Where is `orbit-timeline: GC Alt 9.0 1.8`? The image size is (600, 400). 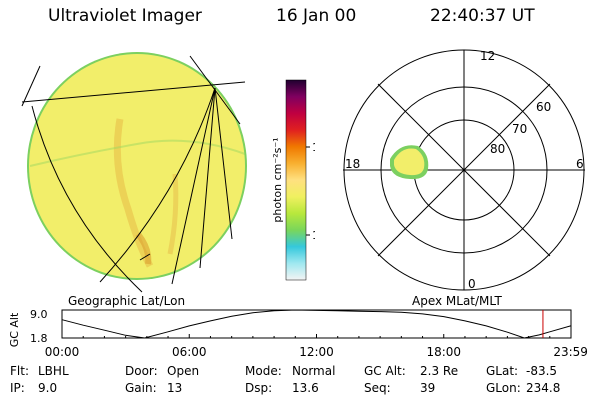
orbit-timeline: GC Alt 9.0 1.8 is located at coordinates (290, 327).